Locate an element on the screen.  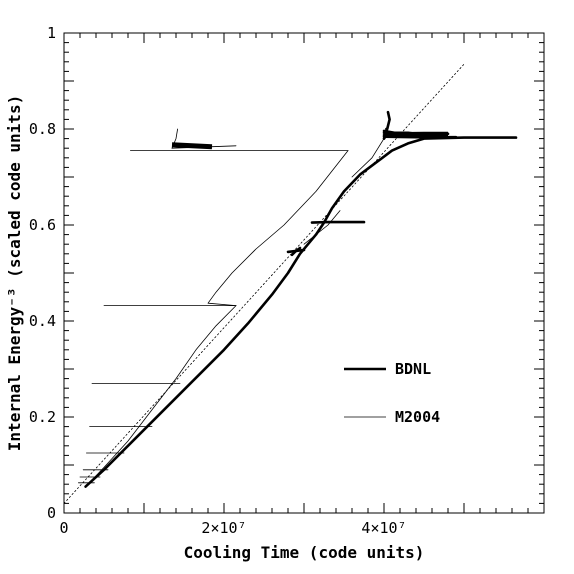
x-tick-label: 4×10⁷ is located at coordinates (383, 528).